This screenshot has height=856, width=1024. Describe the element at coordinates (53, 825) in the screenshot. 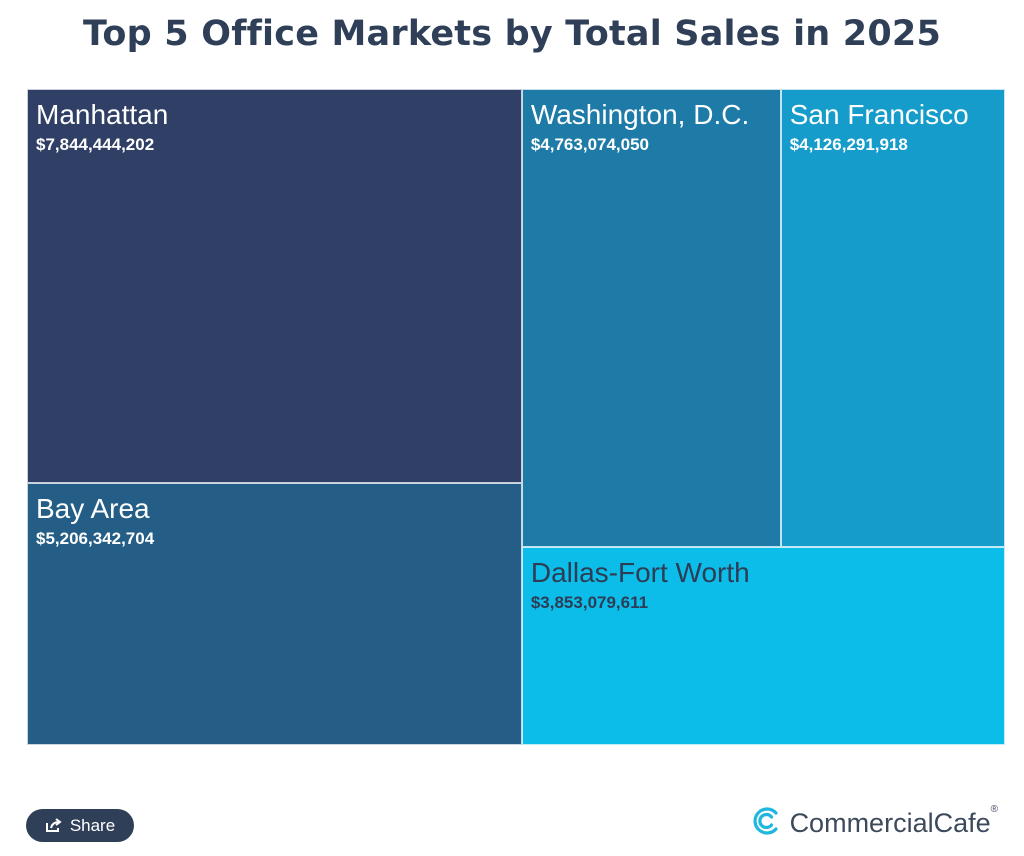

I see `share-icon` at that location.